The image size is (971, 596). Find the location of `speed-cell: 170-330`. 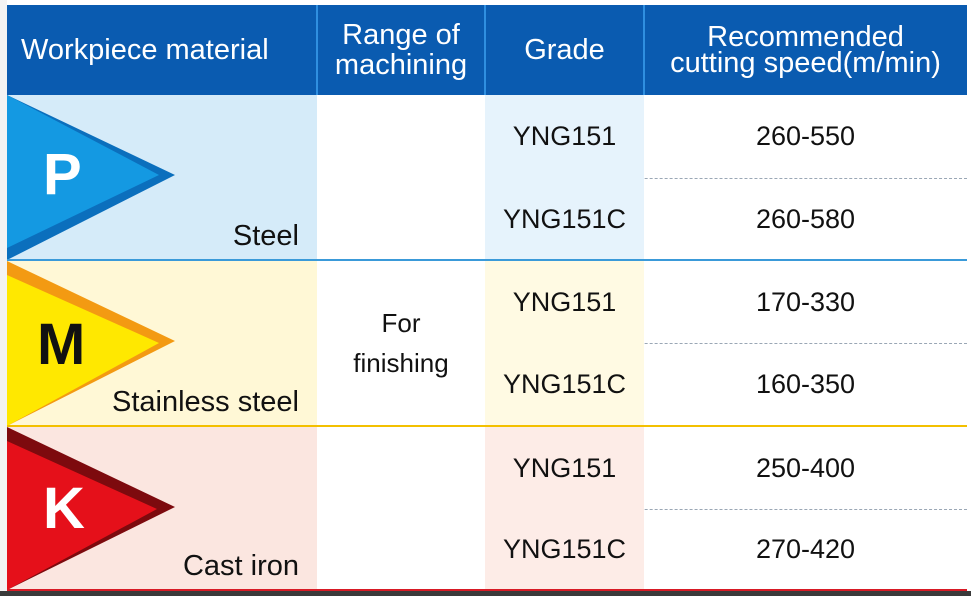

speed-cell: 170-330 is located at coordinates (805, 301).